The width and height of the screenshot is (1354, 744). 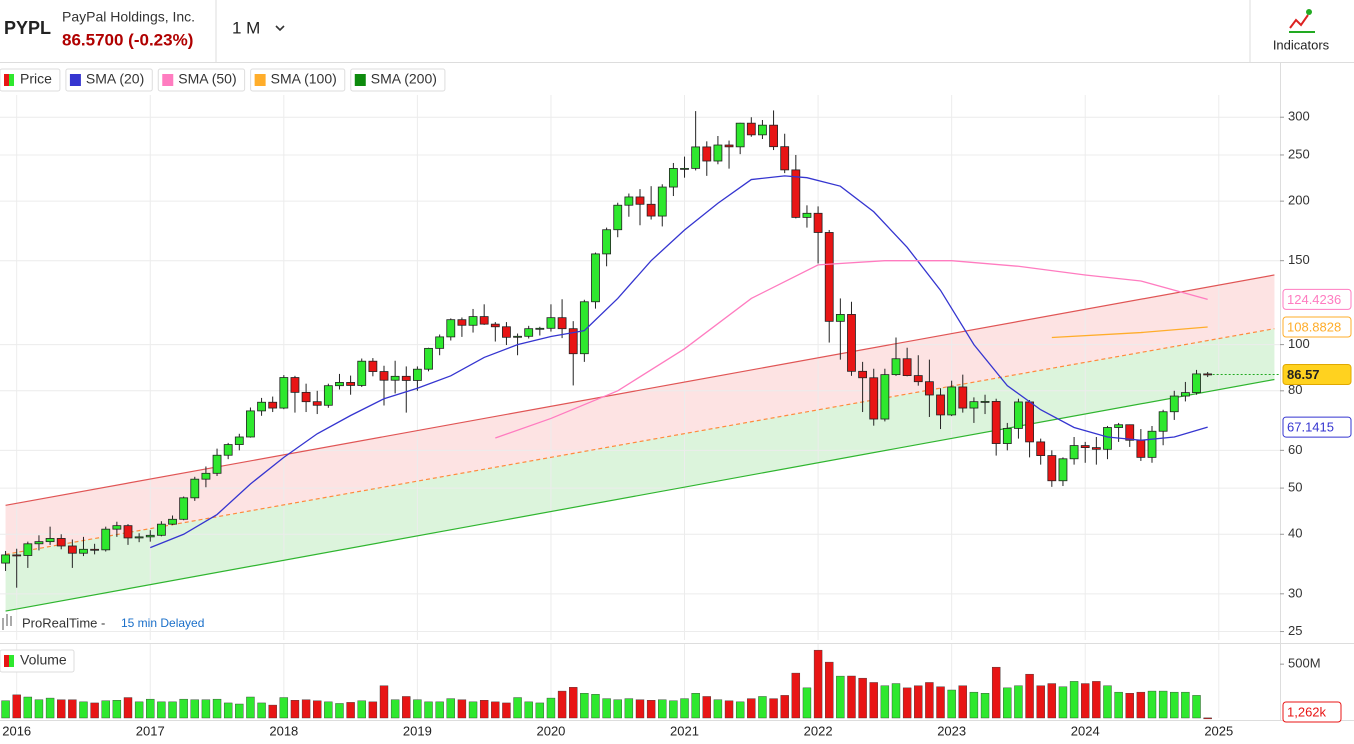 What do you see at coordinates (1301, 30) in the screenshot?
I see `indicators-button: Indicators` at bounding box center [1301, 30].